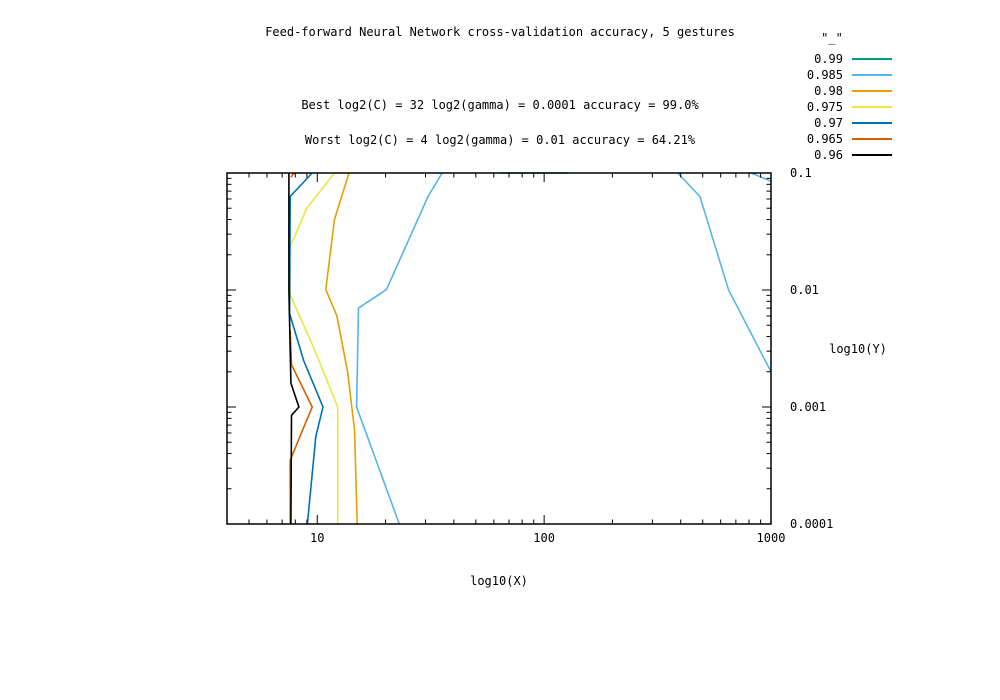  Describe the element at coordinates (317, 538) in the screenshot. I see `x-tick-label: 10` at that location.